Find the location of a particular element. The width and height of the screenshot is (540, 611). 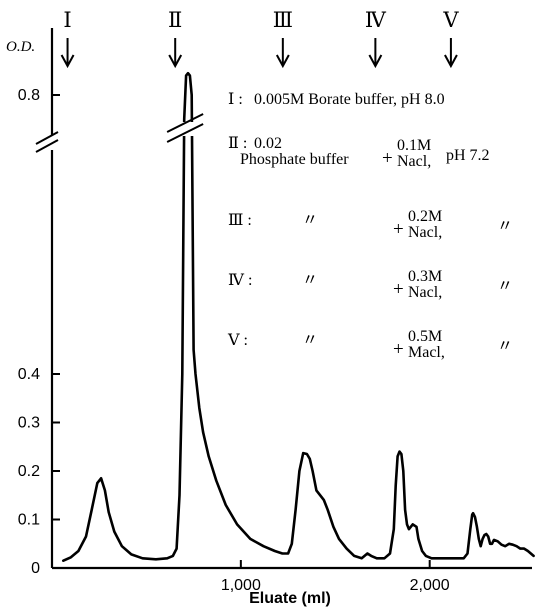

arrow-label-1: Ⅰ is located at coordinates (67, 20).